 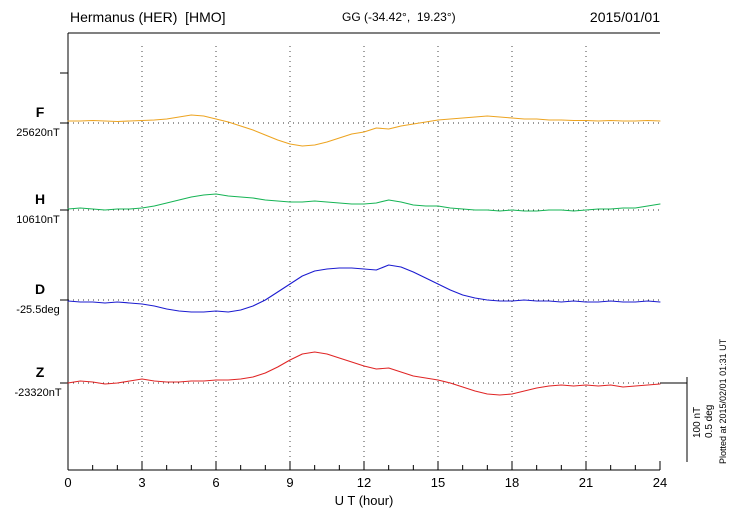 I want to click on trace-Z, so click(x=364, y=373).